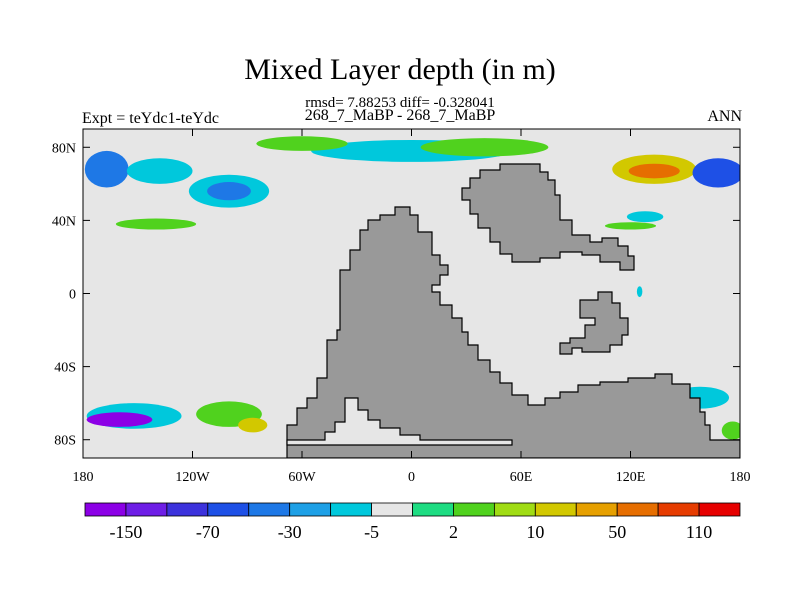  Describe the element at coordinates (411, 477) in the screenshot. I see `x-tick-label: 0` at that location.